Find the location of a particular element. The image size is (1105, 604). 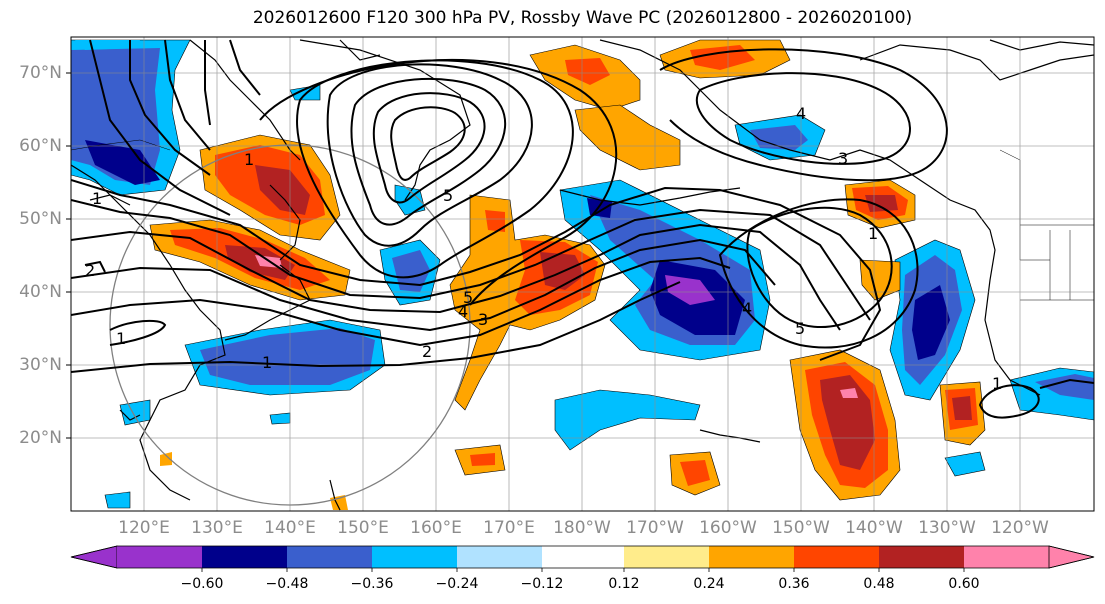

colorbar-extend-right is located at coordinates (1071, 557).